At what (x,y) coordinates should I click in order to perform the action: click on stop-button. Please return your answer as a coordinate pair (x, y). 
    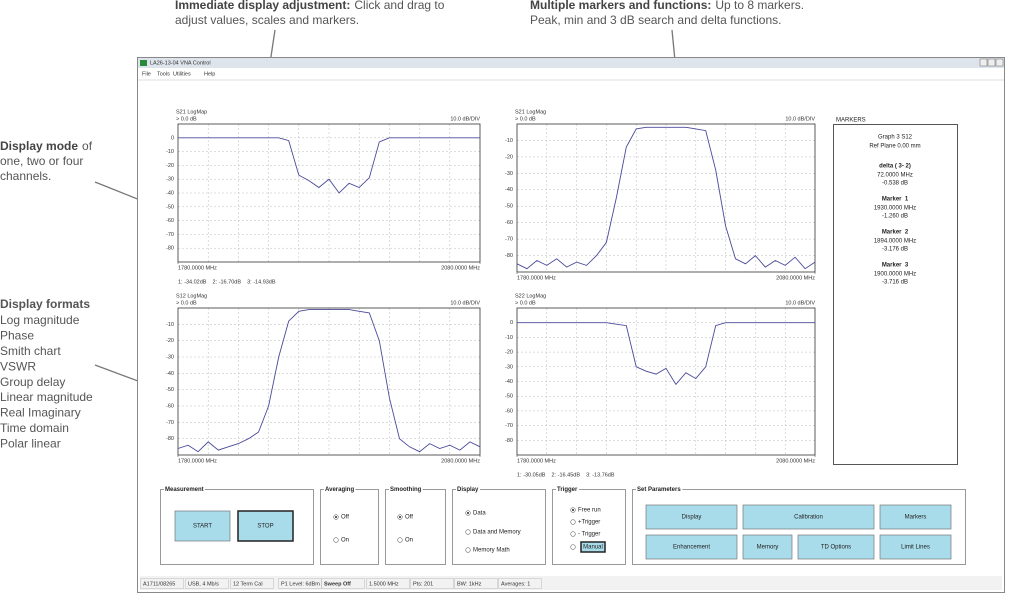
    Looking at the image, I should click on (265, 526).